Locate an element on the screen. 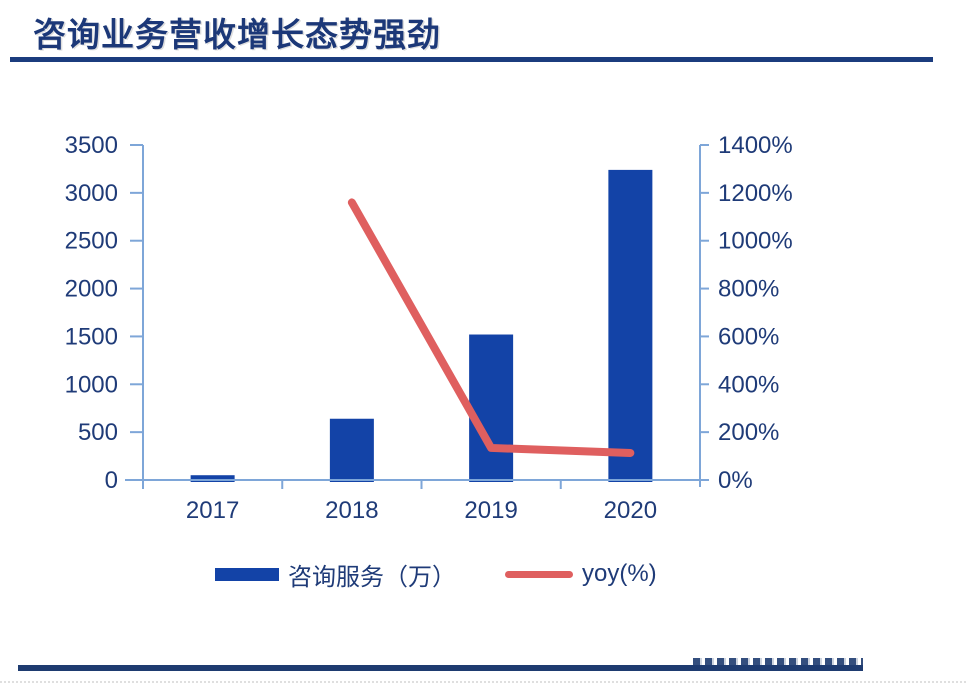 The width and height of the screenshot is (966, 688). chart-legend: 咨询服务（万） yoy(%) is located at coordinates (436, 575).